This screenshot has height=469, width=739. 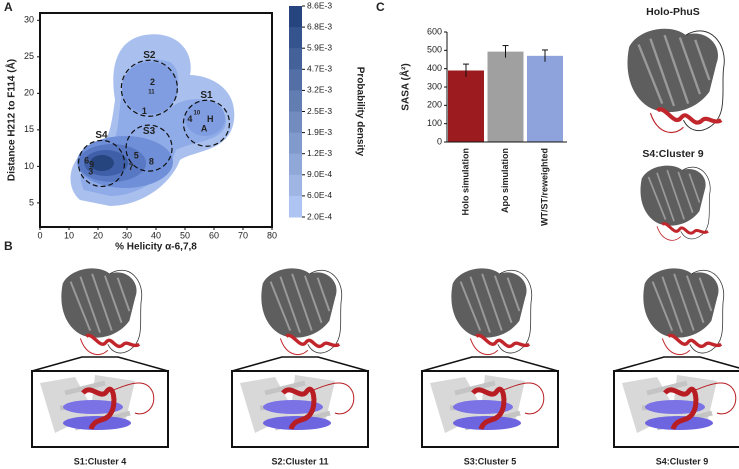 I want to click on y-tick-label: 20, so click(x=29, y=93).